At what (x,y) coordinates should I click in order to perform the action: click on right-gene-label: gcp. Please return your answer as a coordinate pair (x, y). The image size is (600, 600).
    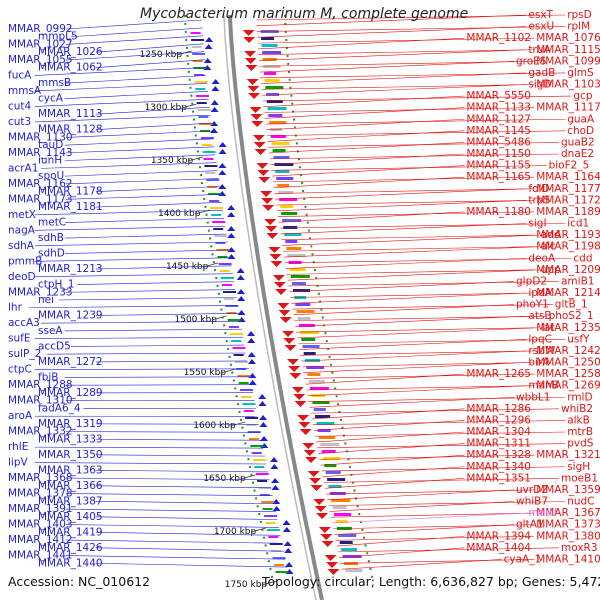
    Looking at the image, I should click on (582, 96).